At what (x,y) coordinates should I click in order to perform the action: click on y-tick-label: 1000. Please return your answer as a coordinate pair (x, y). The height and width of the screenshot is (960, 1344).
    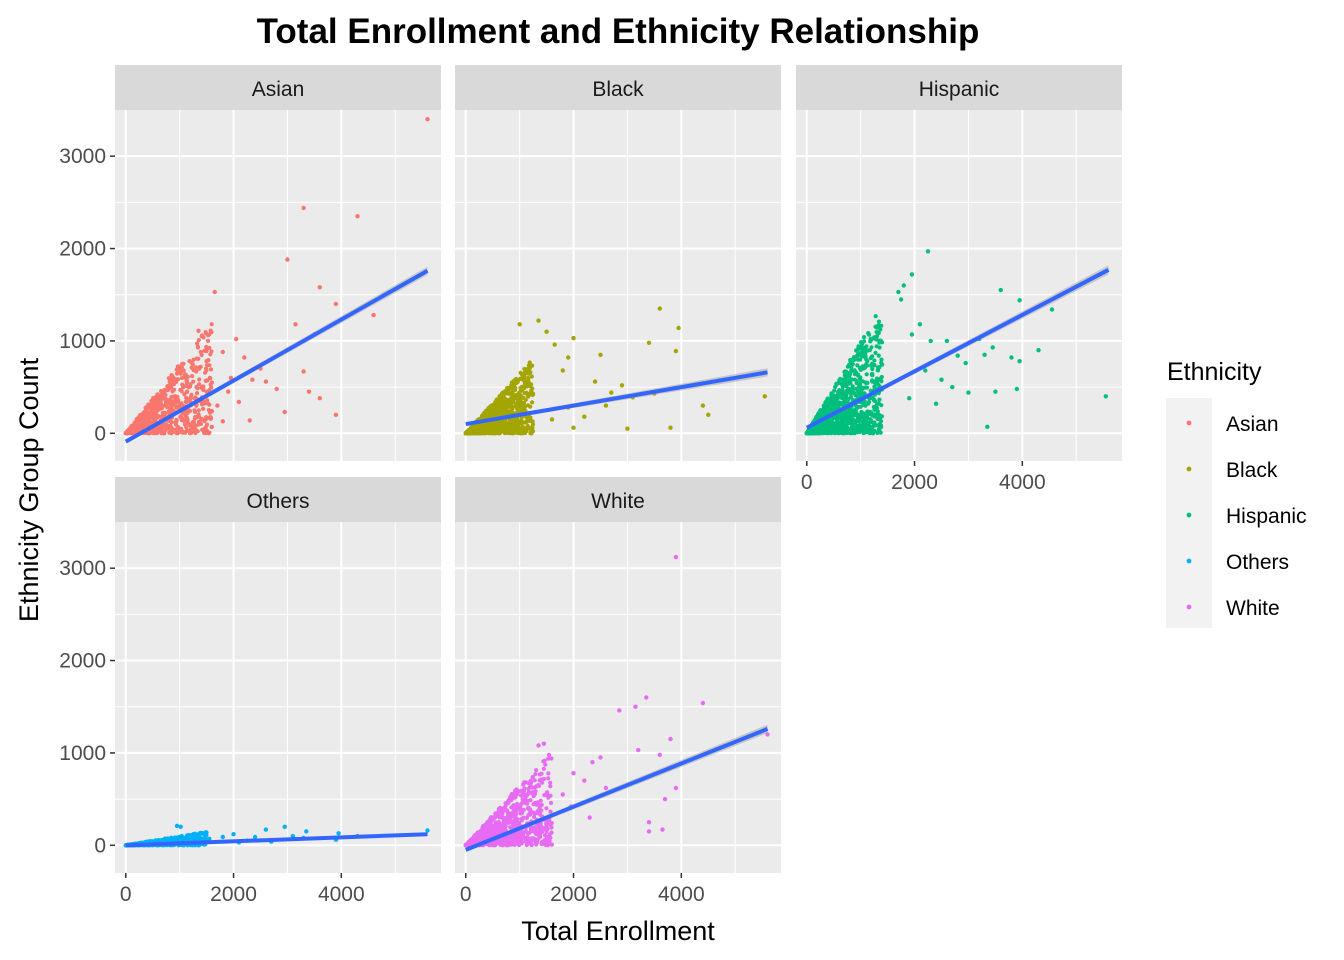
    Looking at the image, I should click on (82, 341).